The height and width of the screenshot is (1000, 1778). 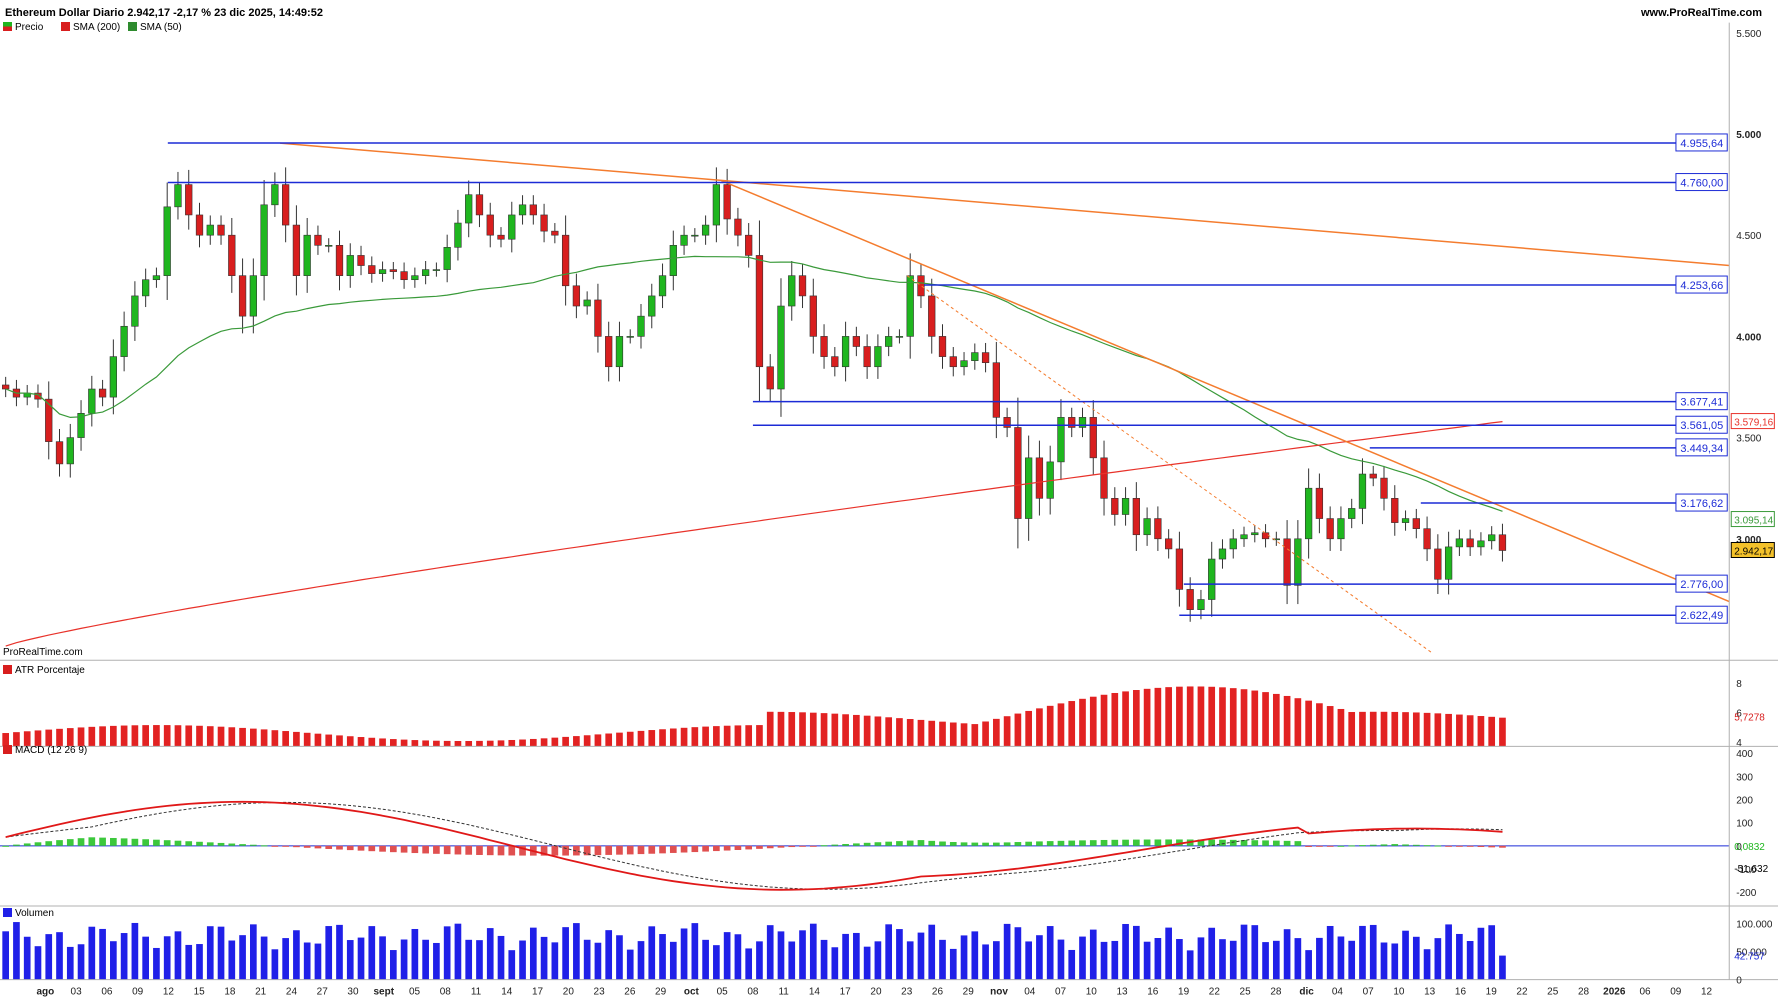 What do you see at coordinates (138, 991) in the screenshot?
I see `x-tick-label: 09` at bounding box center [138, 991].